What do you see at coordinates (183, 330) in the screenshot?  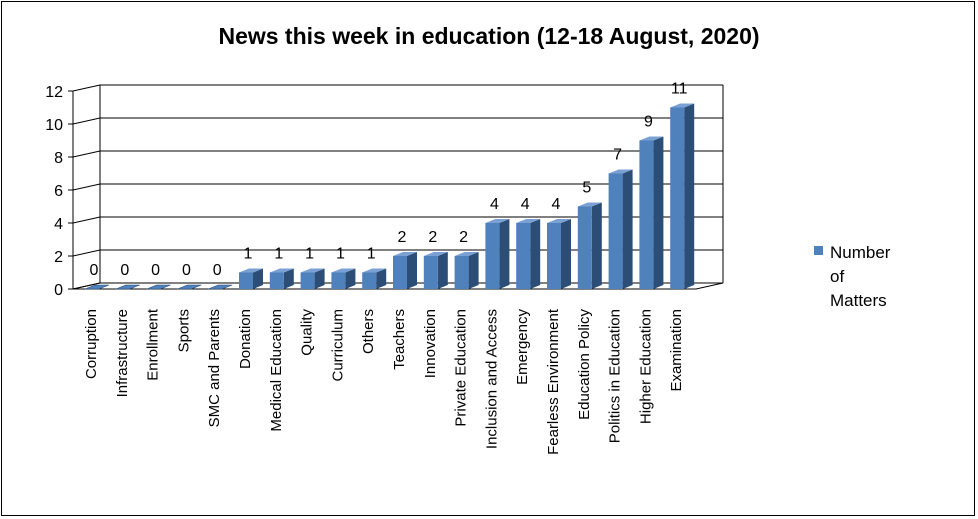 I see `category-label: Sports` at bounding box center [183, 330].